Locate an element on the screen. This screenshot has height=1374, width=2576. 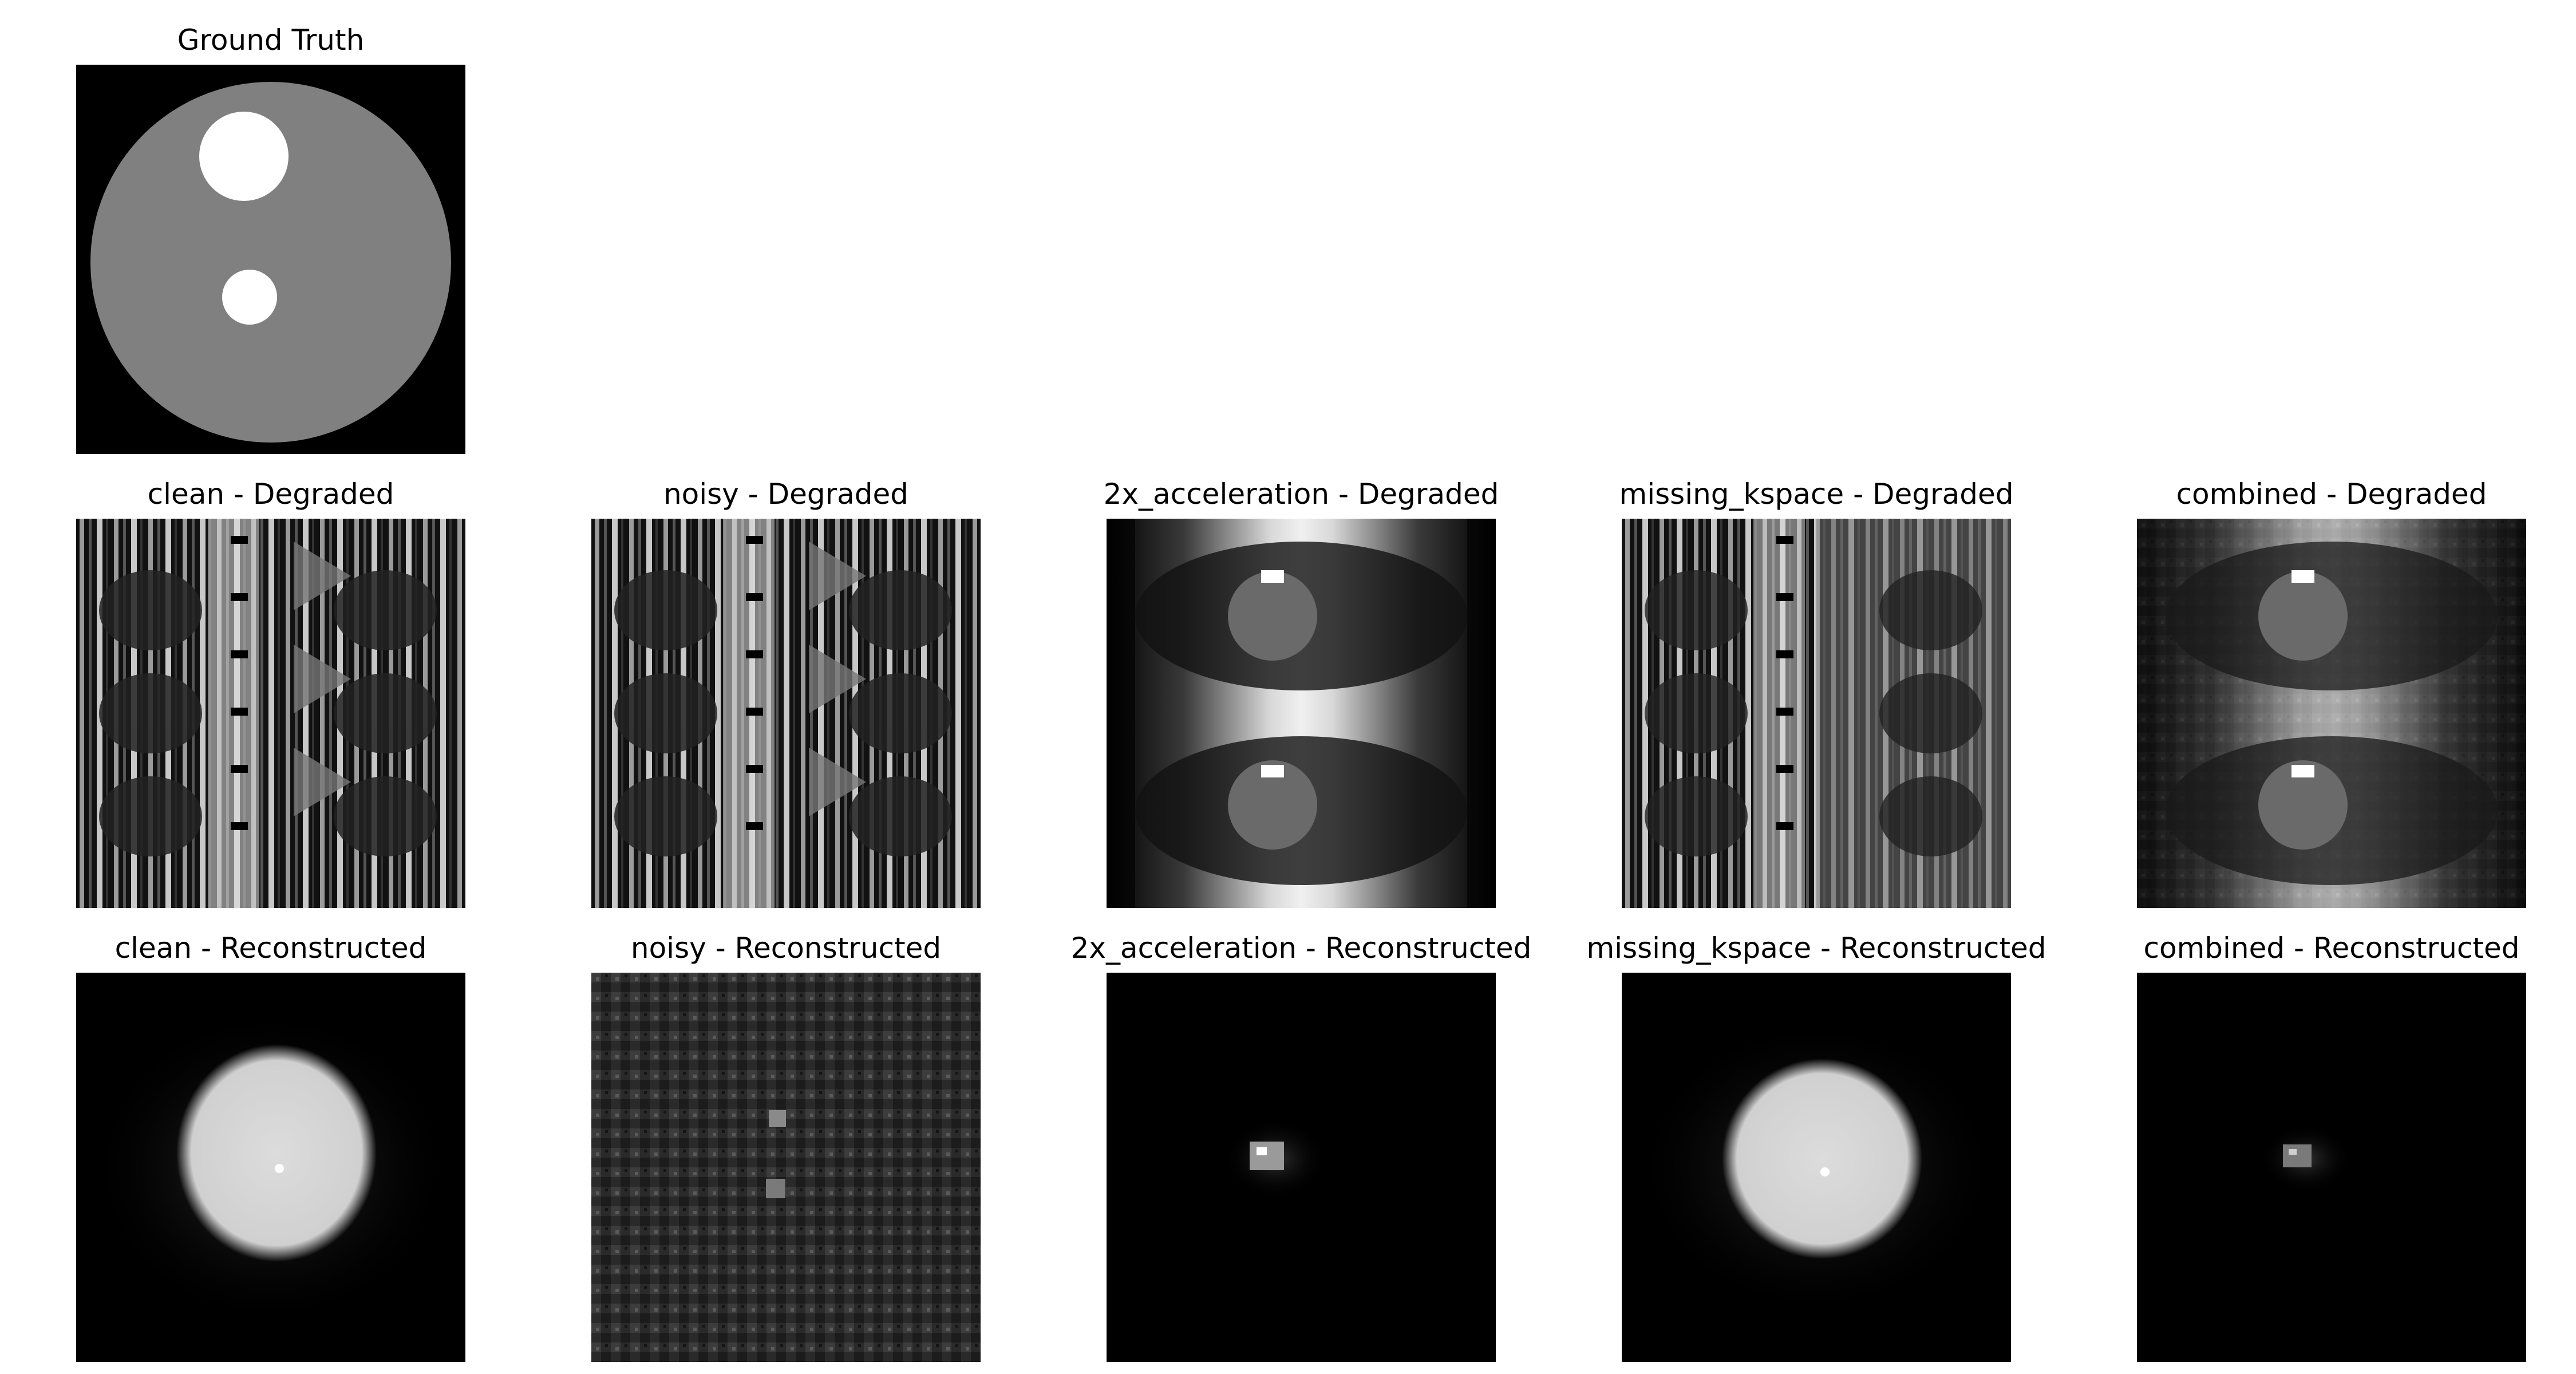
reconstructed-title-missing-kspace: missing_kspace - Reconstructed is located at coordinates (1816, 948).